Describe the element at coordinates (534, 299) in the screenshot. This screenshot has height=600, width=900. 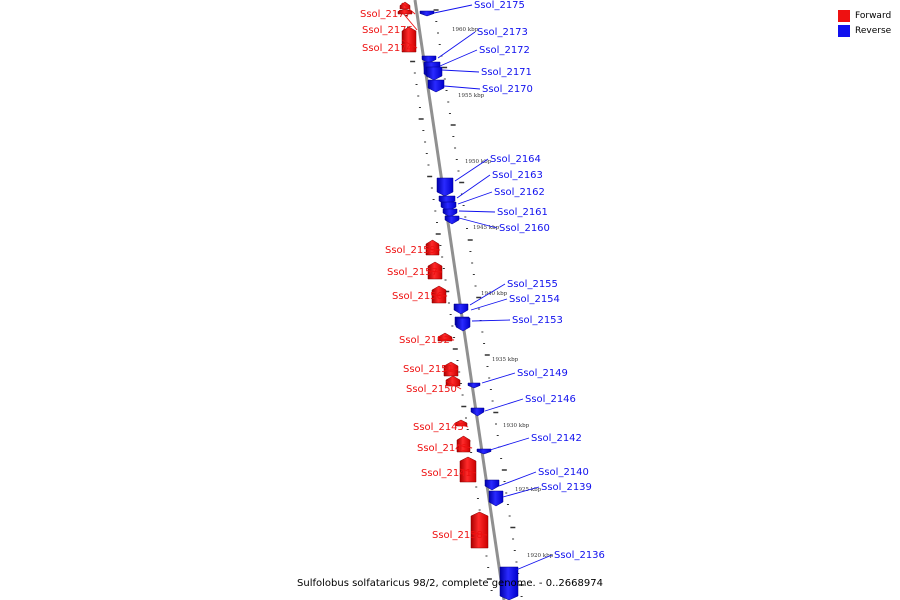
I see `gene-label: Ssol_2154` at that location.